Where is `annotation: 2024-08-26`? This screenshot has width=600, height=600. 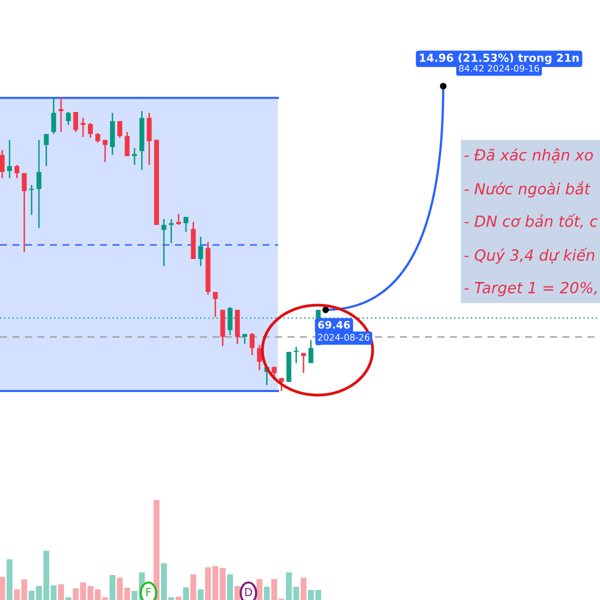 annotation: 2024-08-26 is located at coordinates (344, 337).